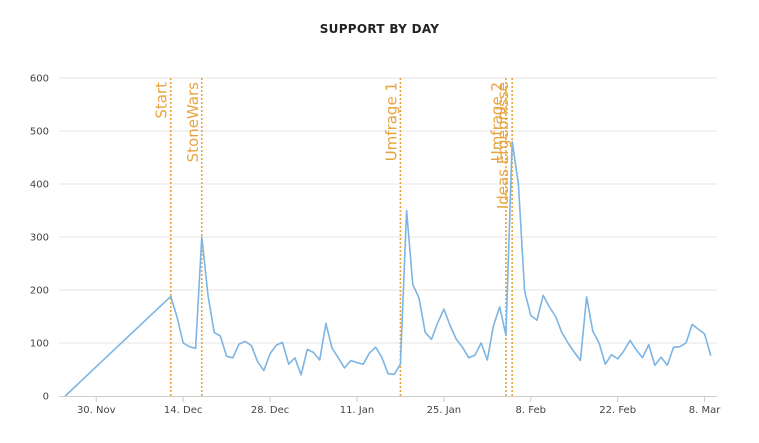 The height and width of the screenshot is (443, 759). Describe the element at coordinates (444, 410) in the screenshot. I see `x-tick-label: 25. Jan` at that location.